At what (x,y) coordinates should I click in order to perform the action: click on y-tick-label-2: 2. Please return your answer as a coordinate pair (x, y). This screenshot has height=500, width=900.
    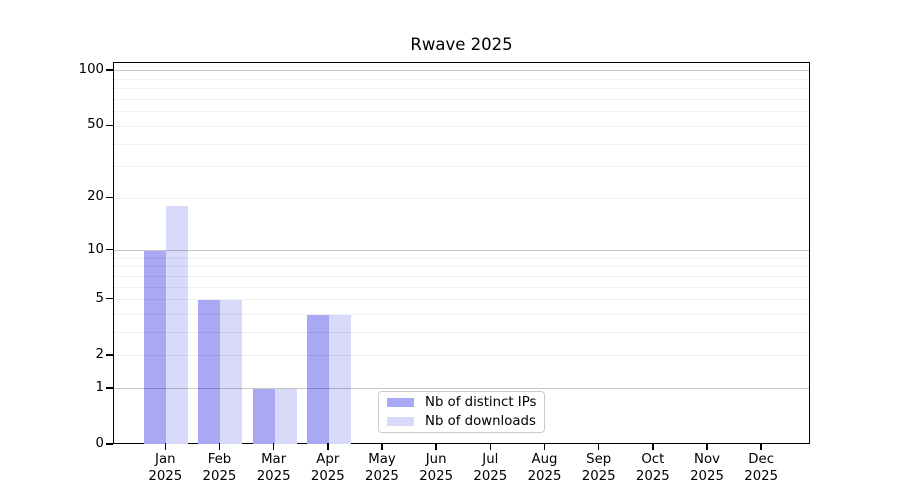
    Looking at the image, I should click on (99, 354).